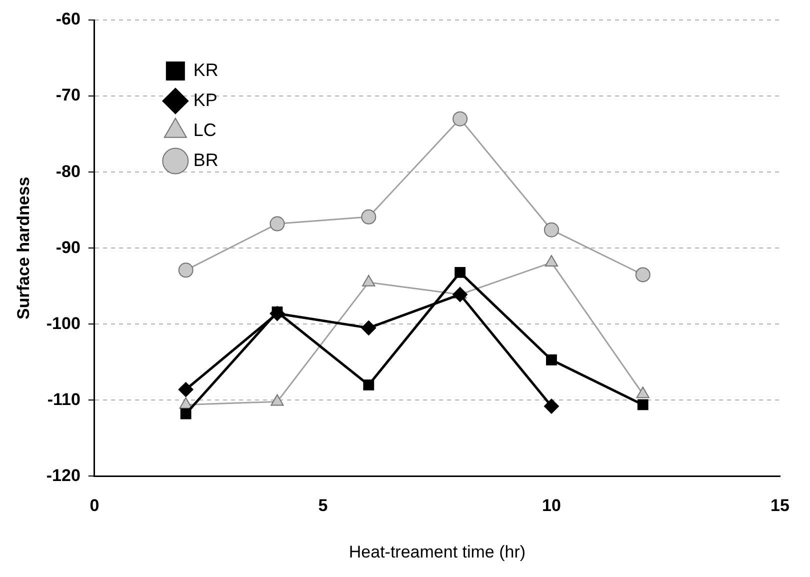  What do you see at coordinates (95, 506) in the screenshot?
I see `x-tick-label: 0` at bounding box center [95, 506].